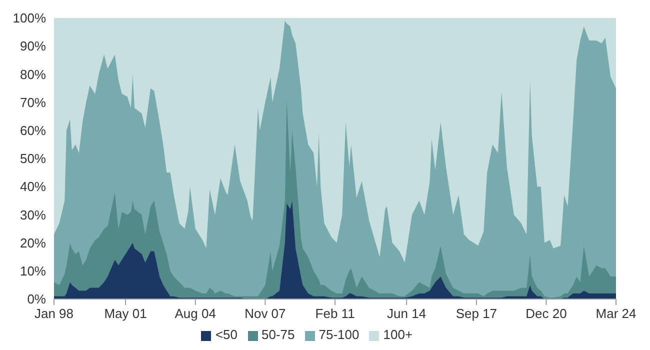 Image resolution: width=650 pixels, height=350 pixels. I want to click on y-tick-label: 50%, so click(33, 158).